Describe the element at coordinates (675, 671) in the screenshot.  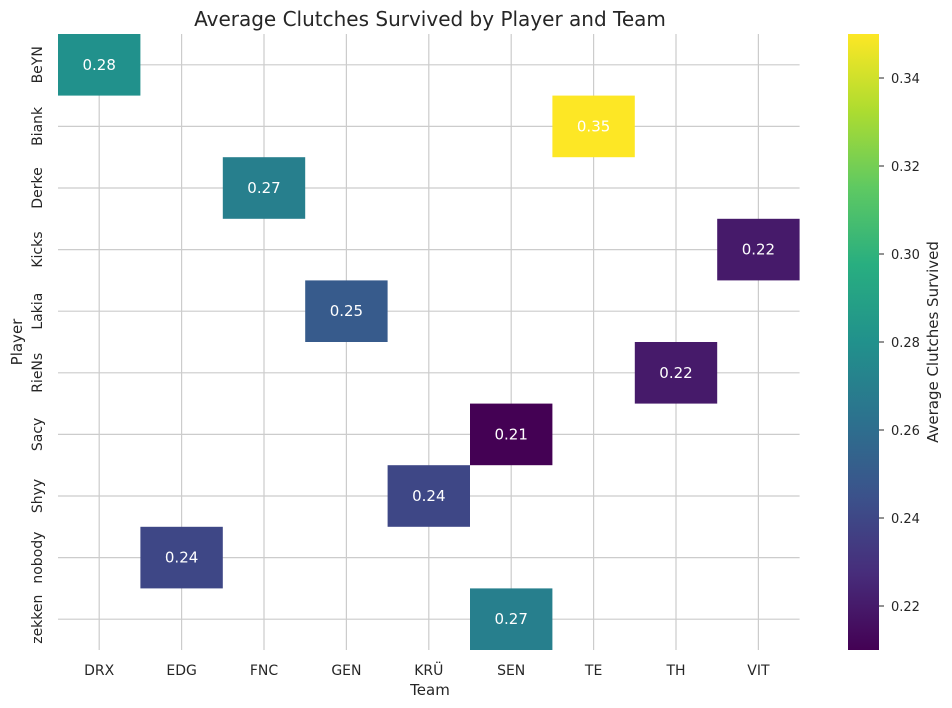
I see `x-tick-label: TH` at that location.